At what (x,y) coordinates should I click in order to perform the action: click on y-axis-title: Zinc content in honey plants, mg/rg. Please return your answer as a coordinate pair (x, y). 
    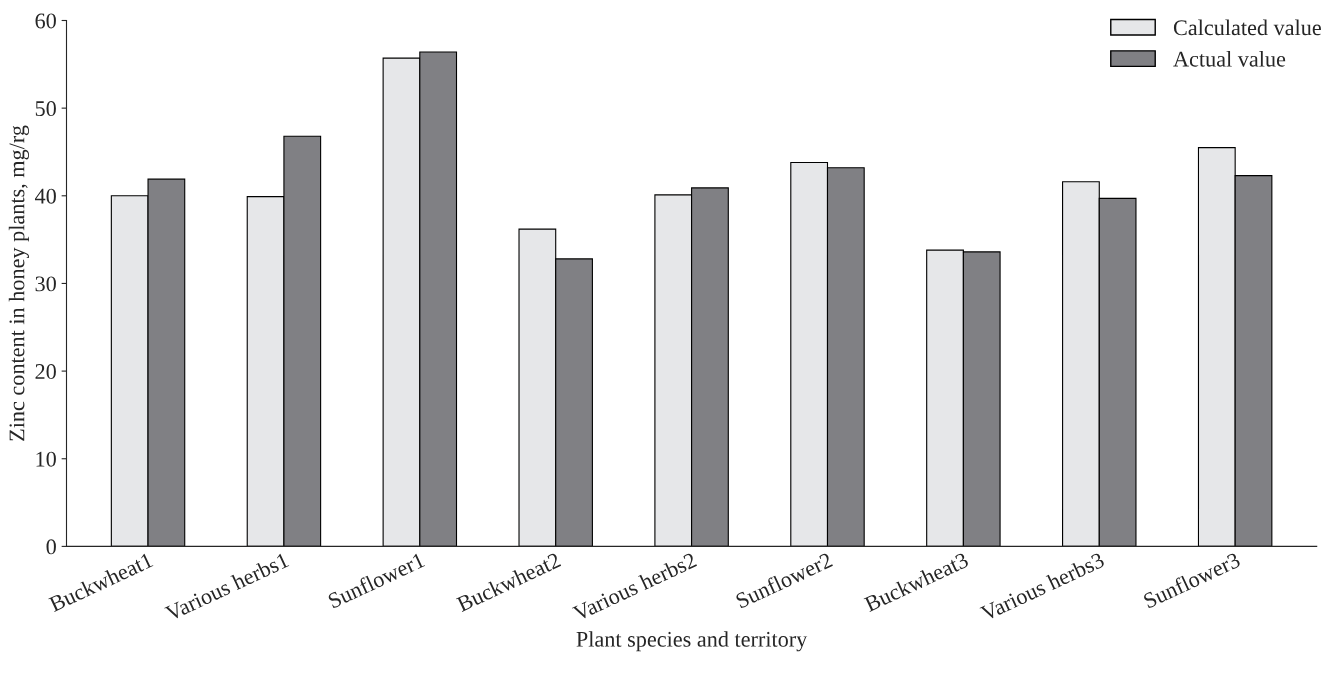
    Looking at the image, I should click on (18, 283).